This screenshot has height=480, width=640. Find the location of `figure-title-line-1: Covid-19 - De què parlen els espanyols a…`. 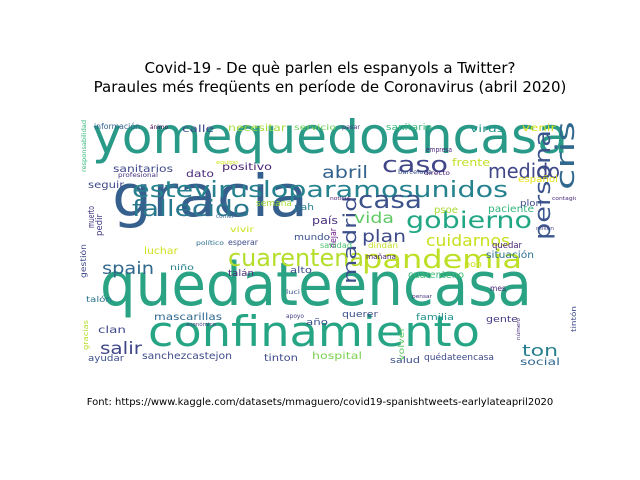

figure-title-line-1: Covid-19 - De què parlen els espanyols a… is located at coordinates (330, 68).